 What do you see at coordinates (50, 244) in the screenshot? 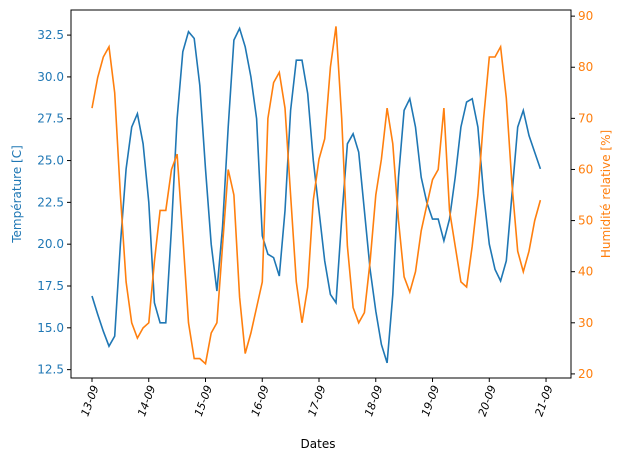
I see `y-left-tick-label: 20.0` at bounding box center [50, 244].